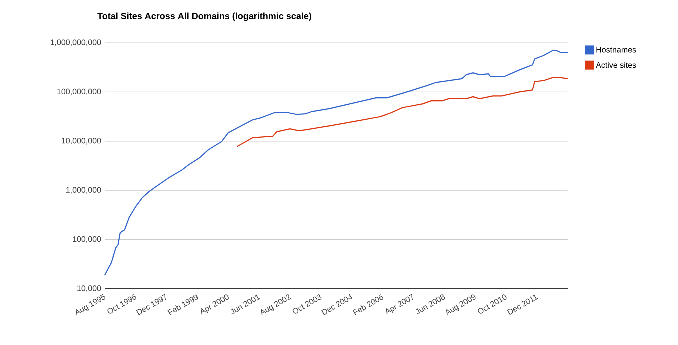 This screenshot has width=678, height=345. I want to click on y-tick-label: 100,000, so click(87, 240).